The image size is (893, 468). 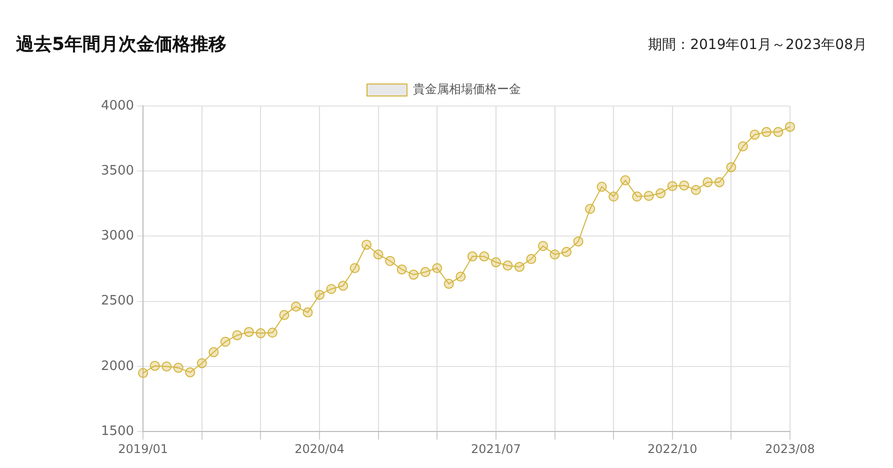 I want to click on y-tick-label: 4000, so click(x=117, y=106).